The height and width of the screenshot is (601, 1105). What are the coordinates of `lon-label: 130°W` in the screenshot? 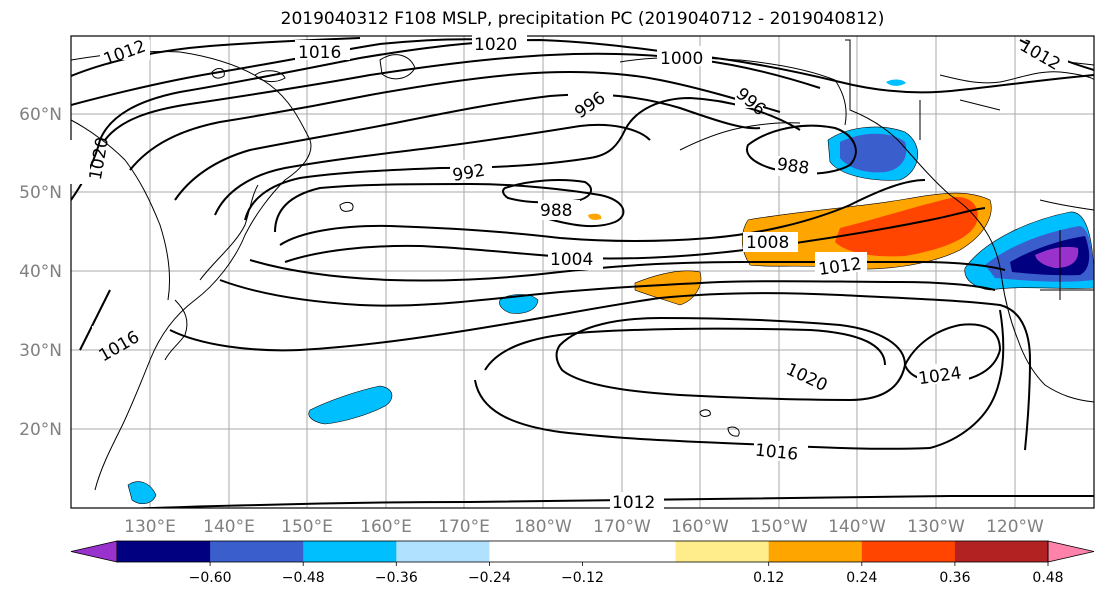 It's located at (936, 527).